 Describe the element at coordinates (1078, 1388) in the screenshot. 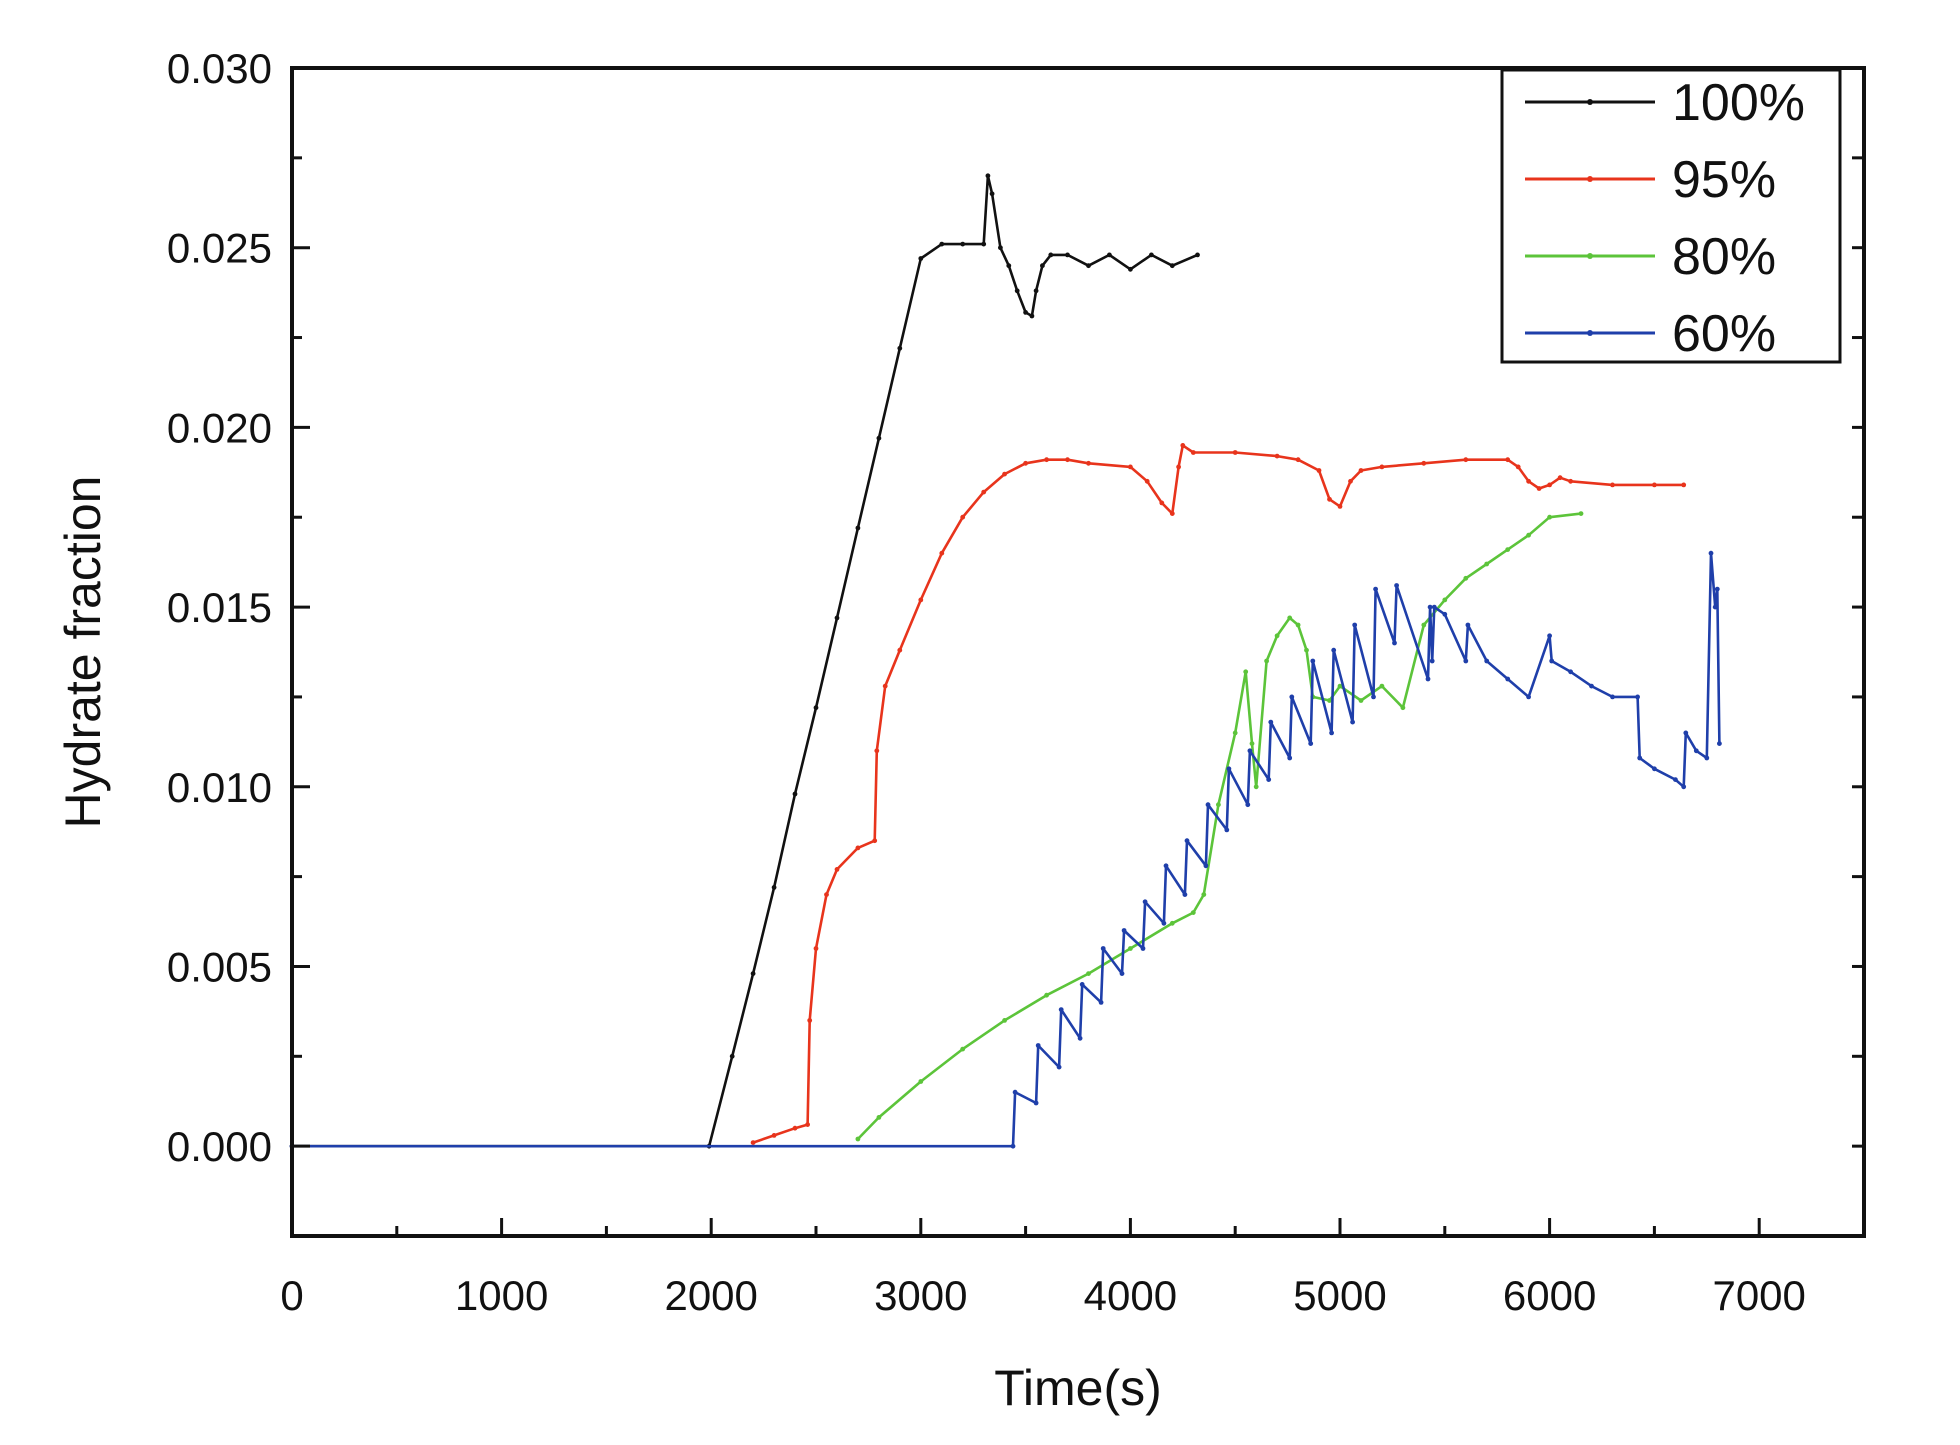

I see `x-axis-title: Time(s)` at that location.